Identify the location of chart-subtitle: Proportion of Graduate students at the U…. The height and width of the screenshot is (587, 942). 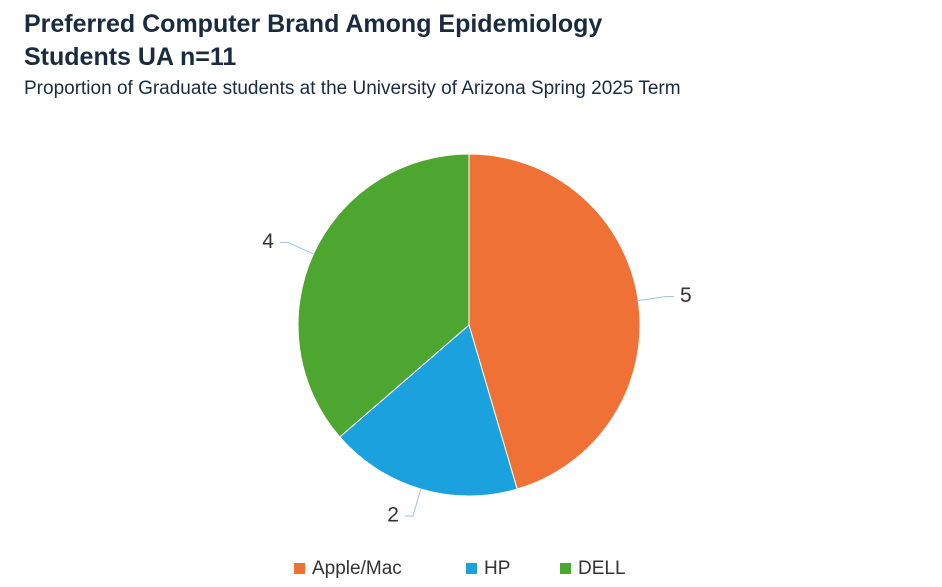
(352, 88).